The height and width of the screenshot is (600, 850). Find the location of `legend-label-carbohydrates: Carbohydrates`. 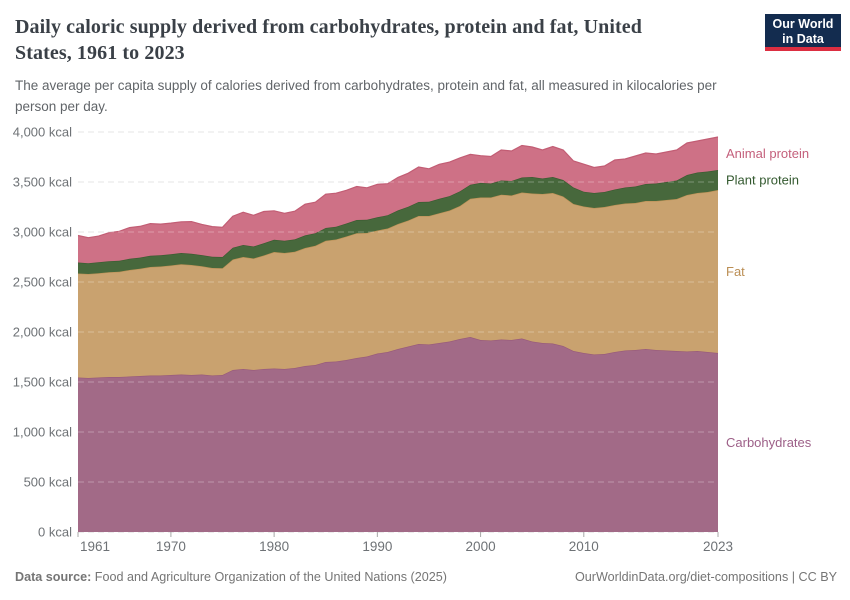

legend-label-carbohydrates: Carbohydrates is located at coordinates (769, 442).